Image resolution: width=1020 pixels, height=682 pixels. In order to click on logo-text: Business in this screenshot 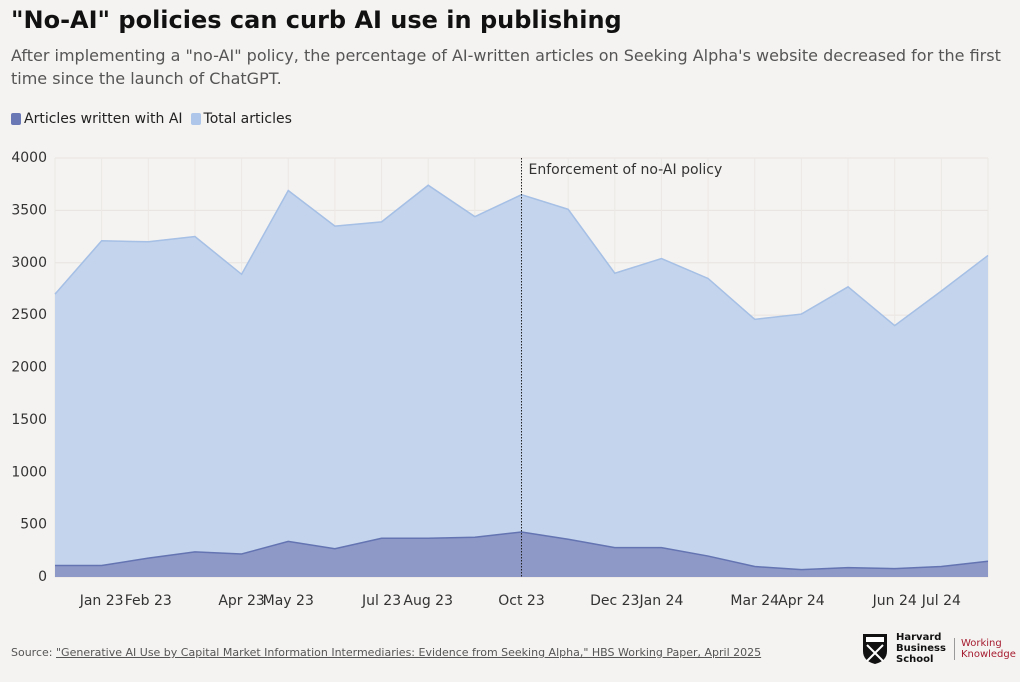, I will do `click(921, 648)`.